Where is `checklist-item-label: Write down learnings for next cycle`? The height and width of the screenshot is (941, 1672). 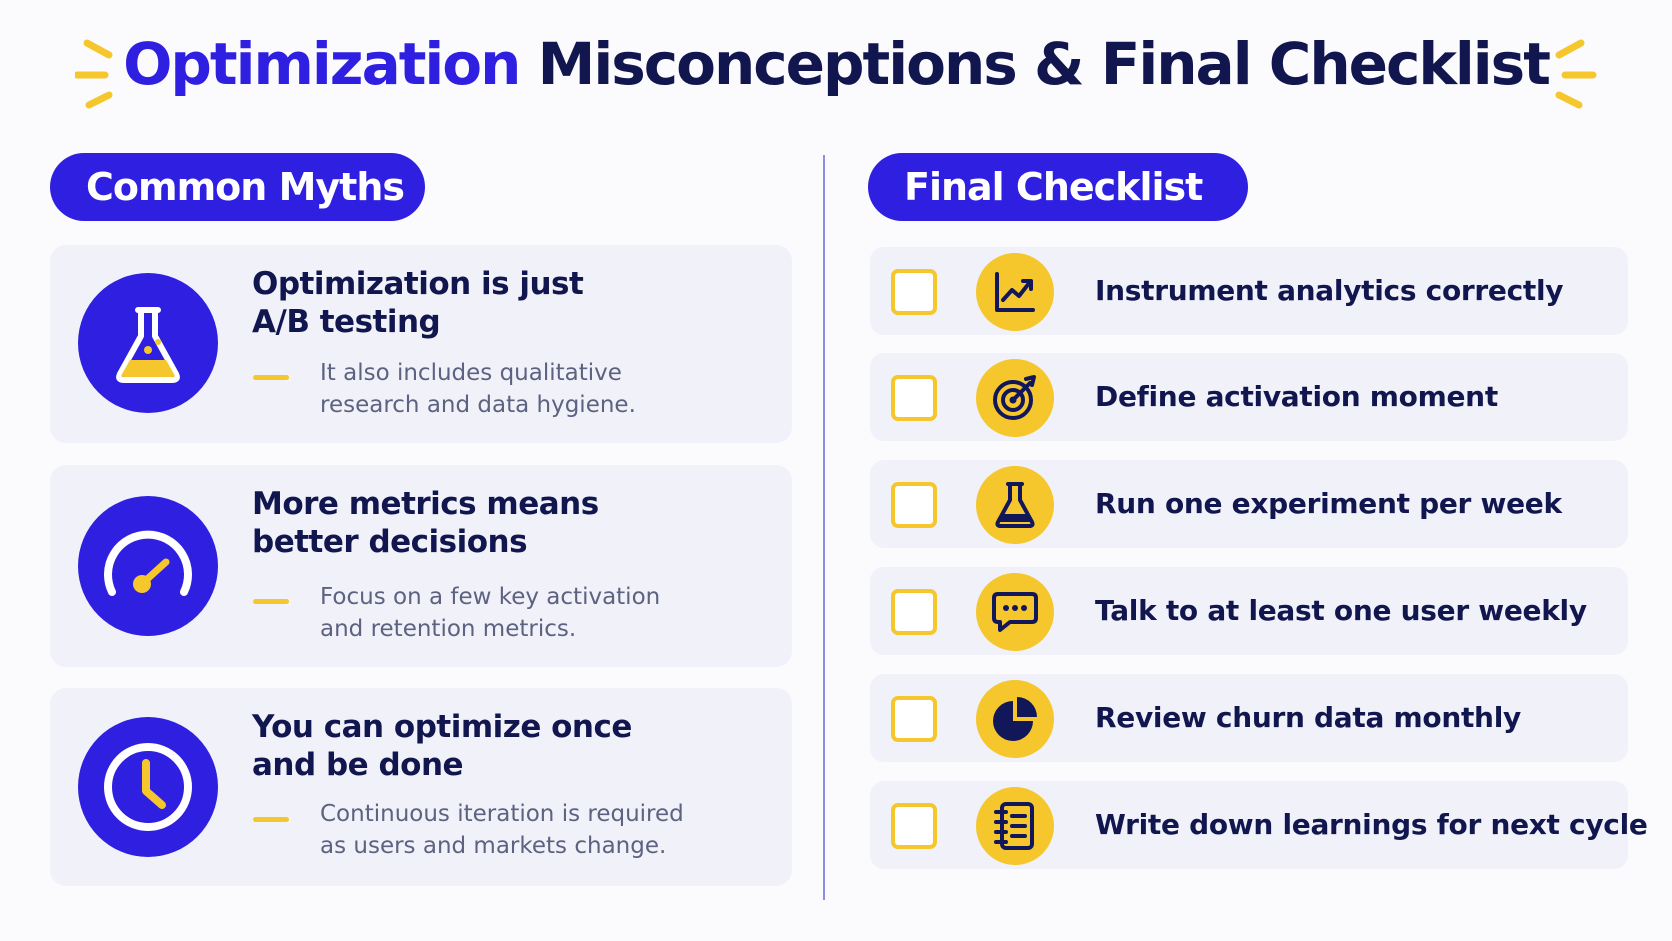
checklist-item-label: Write down learnings for next cycle is located at coordinates (1371, 824).